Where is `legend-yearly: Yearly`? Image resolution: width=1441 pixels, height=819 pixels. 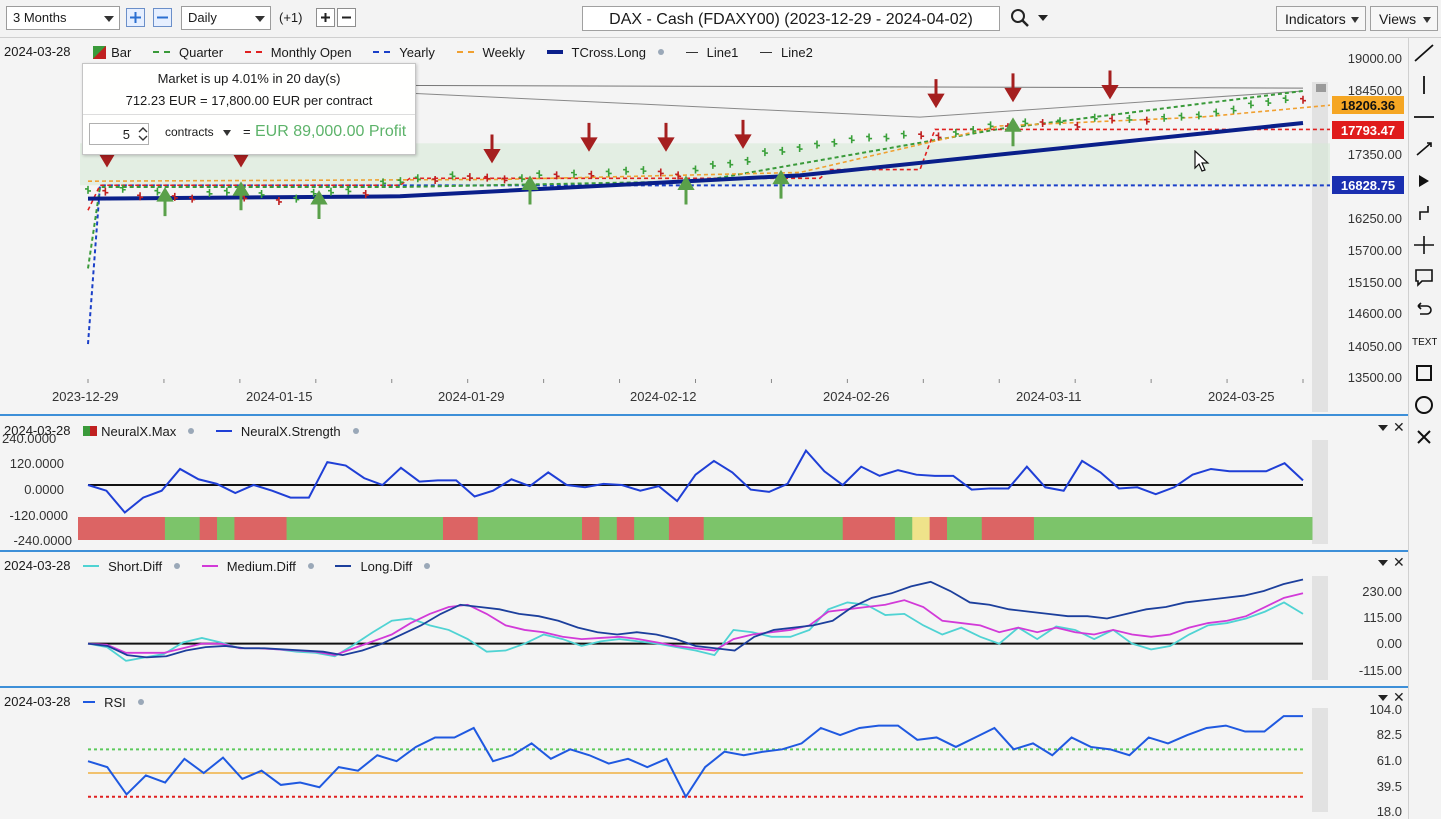
legend-yearly: Yearly is located at coordinates (408, 52).